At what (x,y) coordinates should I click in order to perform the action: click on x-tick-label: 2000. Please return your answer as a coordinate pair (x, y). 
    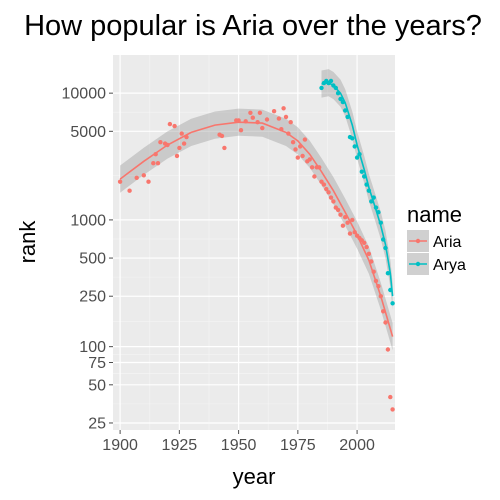
    Looking at the image, I should click on (357, 445).